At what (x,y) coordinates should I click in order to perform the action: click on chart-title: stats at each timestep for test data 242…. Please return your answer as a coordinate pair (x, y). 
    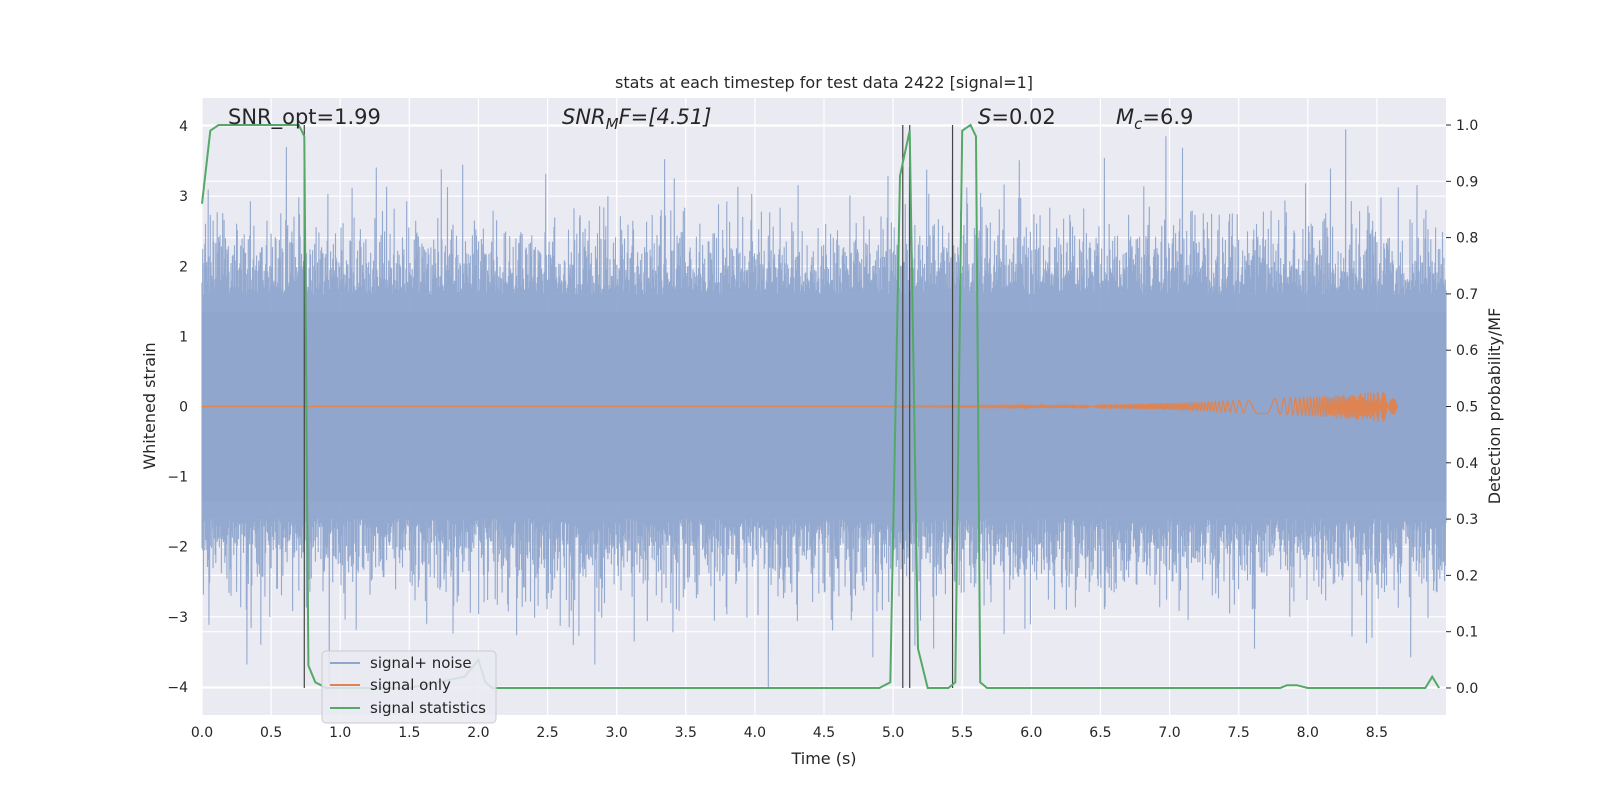
    Looking at the image, I should click on (824, 82).